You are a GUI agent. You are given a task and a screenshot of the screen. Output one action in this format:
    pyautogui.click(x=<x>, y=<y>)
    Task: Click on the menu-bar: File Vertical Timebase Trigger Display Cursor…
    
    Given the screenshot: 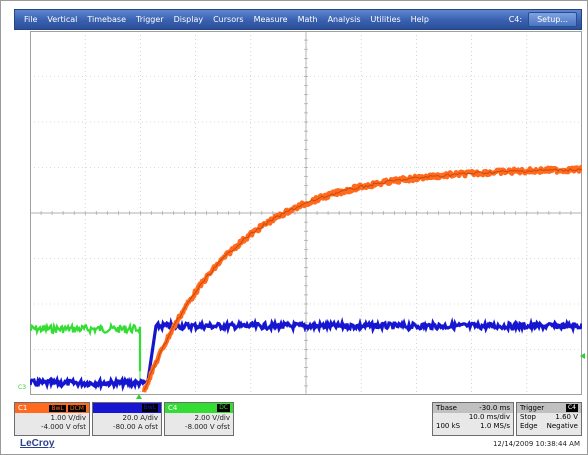 What is the action you would take?
    pyautogui.click(x=298, y=19)
    